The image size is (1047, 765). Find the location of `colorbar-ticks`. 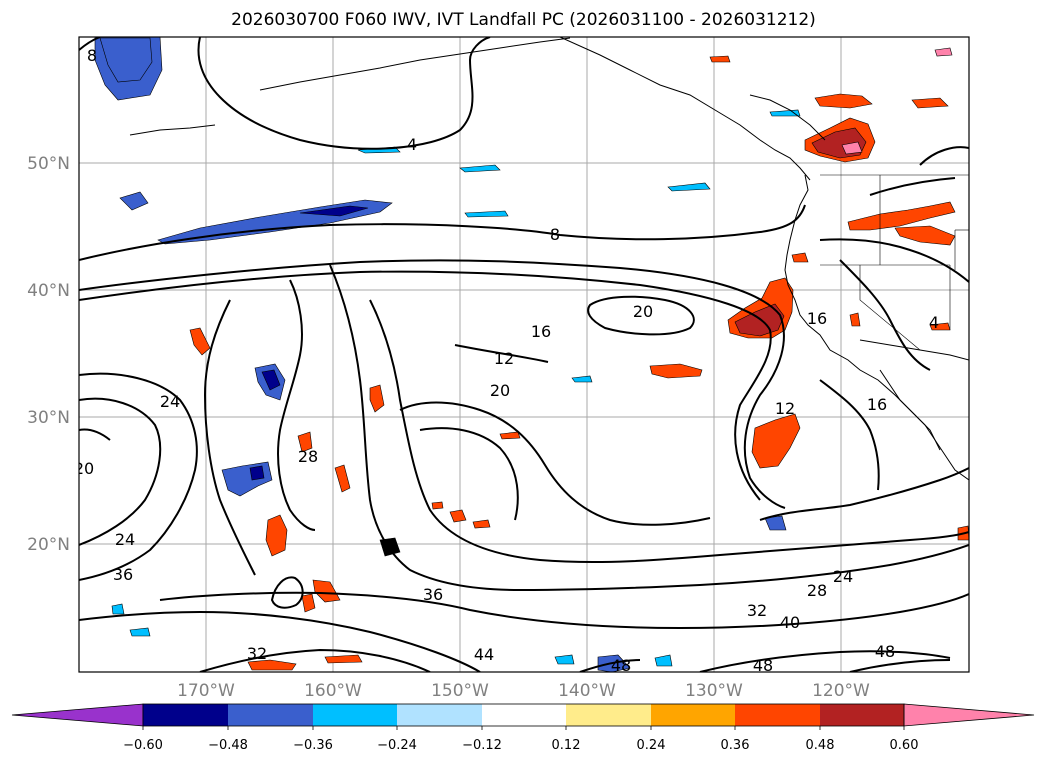

colorbar-ticks is located at coordinates (523, 728).